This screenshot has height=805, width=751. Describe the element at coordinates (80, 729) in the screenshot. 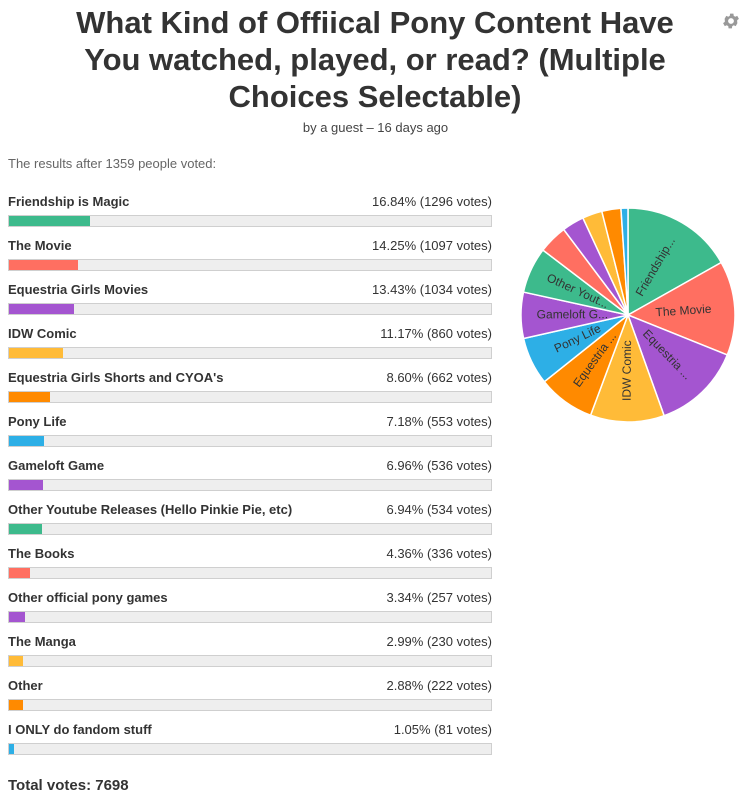

I see `result-label: I ONLY do fandom stuff` at that location.